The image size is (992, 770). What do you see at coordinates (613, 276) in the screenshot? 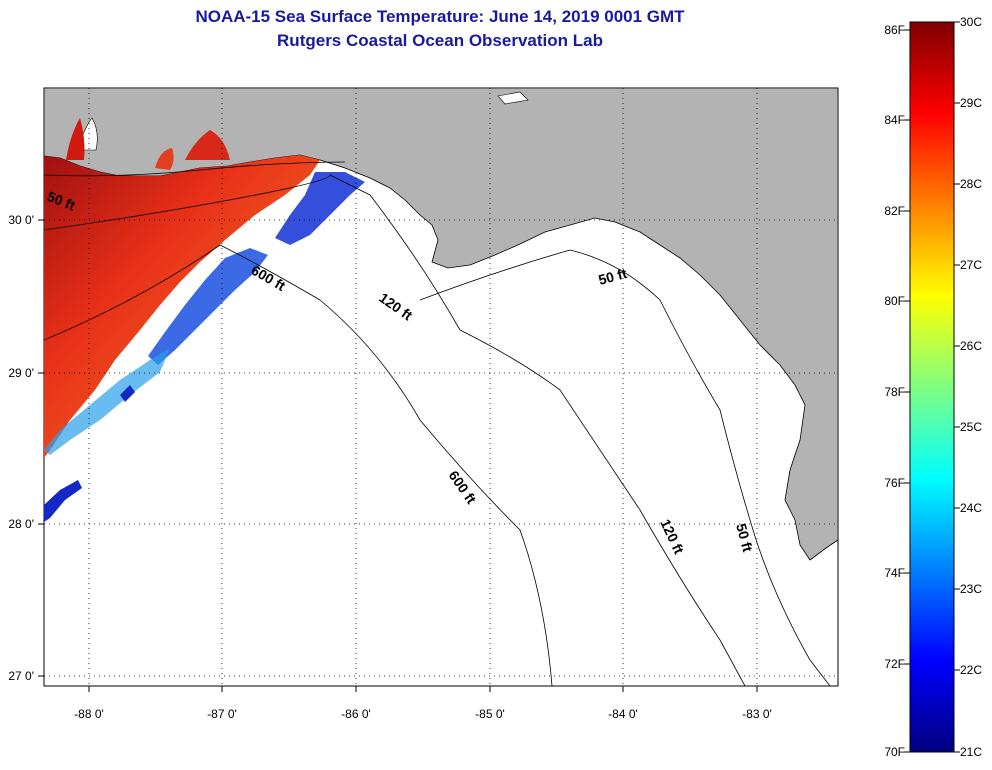
I see `contour-label-50ft-east: 50 ft` at bounding box center [613, 276].